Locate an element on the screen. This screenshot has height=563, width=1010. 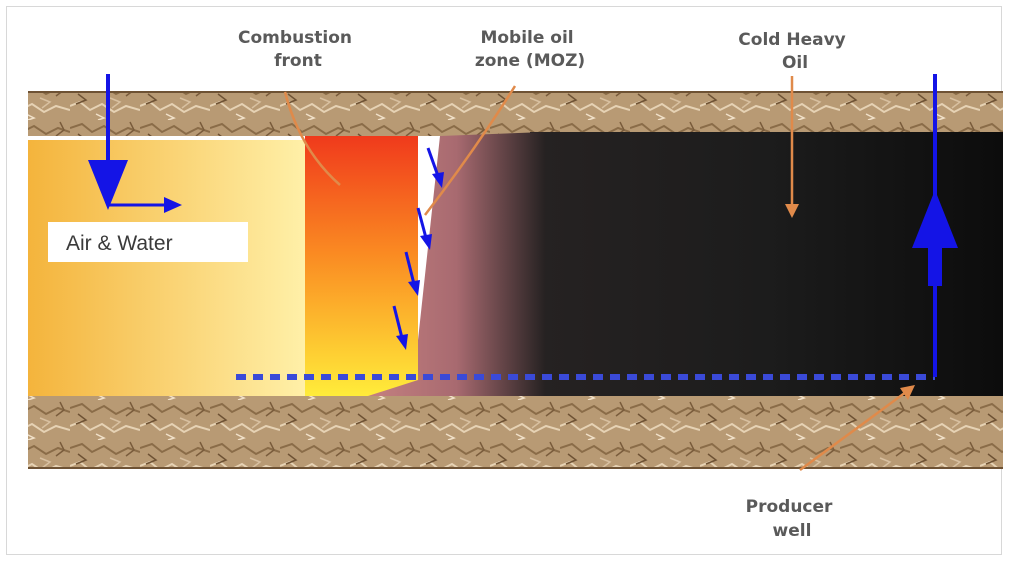
producer-well-label-line2: well is located at coordinates (792, 531).